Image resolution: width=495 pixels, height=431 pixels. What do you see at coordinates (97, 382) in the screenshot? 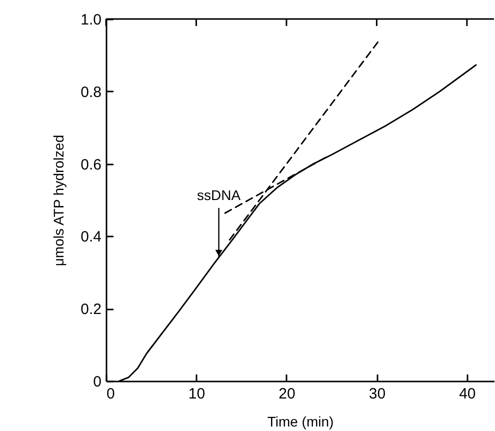
I see `y-tick-label: 0` at bounding box center [97, 382].